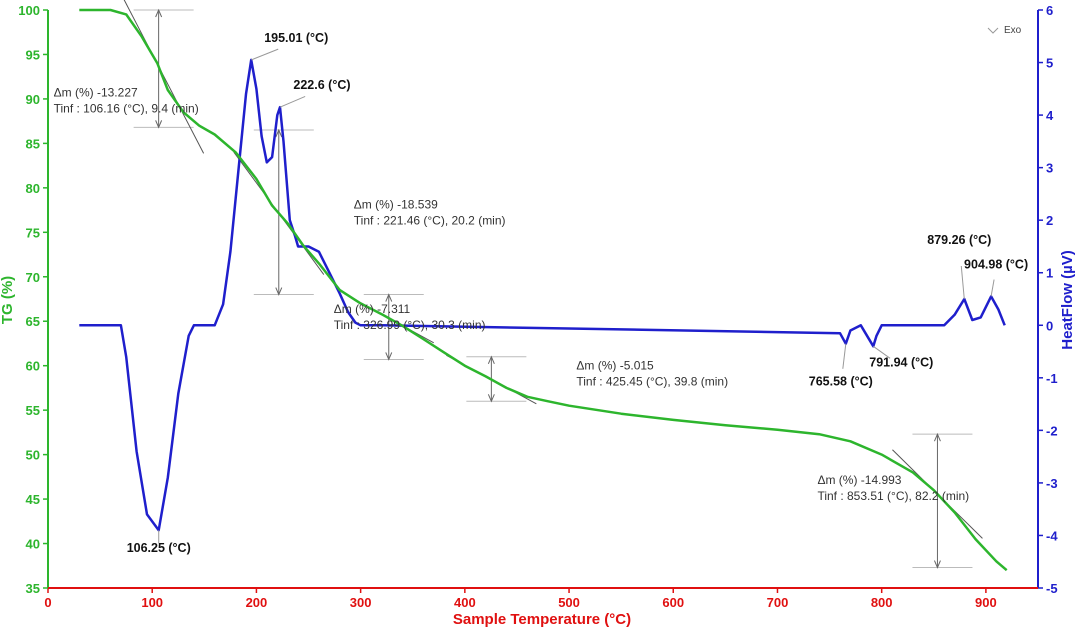  I want to click on y-right-tick-label: -5, so click(1052, 588).